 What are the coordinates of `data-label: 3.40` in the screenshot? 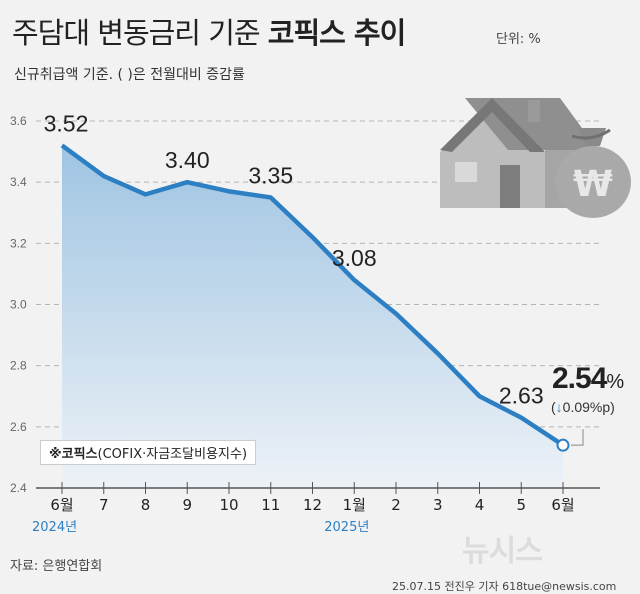 It's located at (187, 160).